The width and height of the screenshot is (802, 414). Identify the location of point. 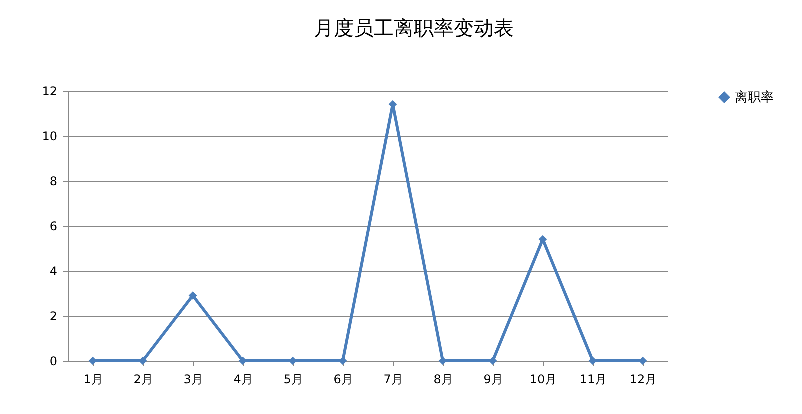
(193, 296).